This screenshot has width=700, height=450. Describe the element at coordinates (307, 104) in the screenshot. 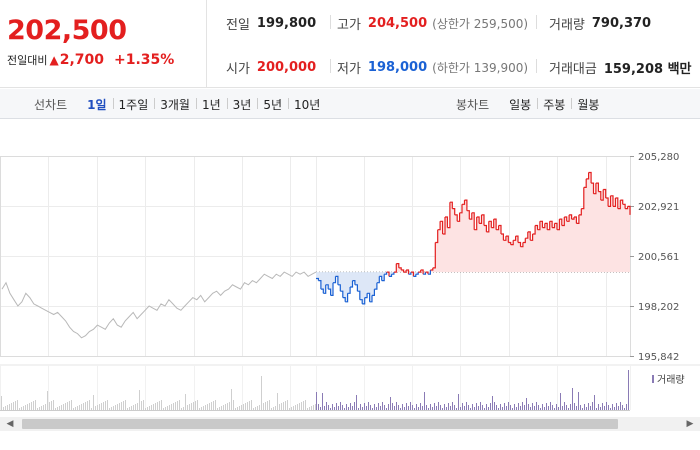

I see `period-10y-button: 10년` at that location.